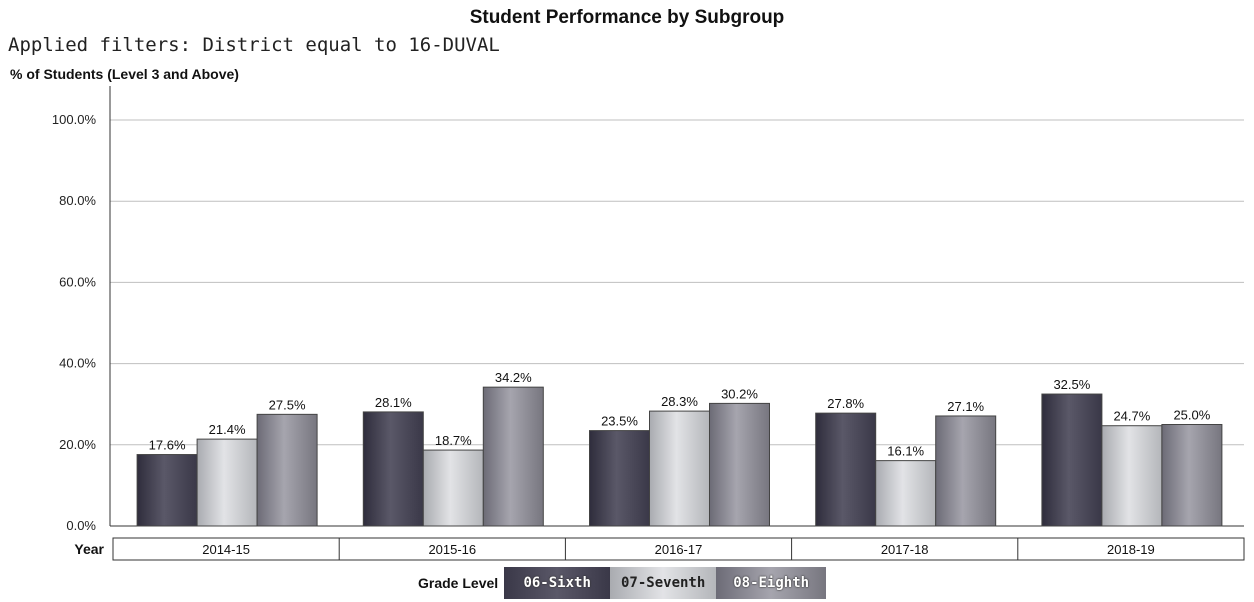  Describe the element at coordinates (845, 403) in the screenshot. I see `data-label: 27.8%` at that location.